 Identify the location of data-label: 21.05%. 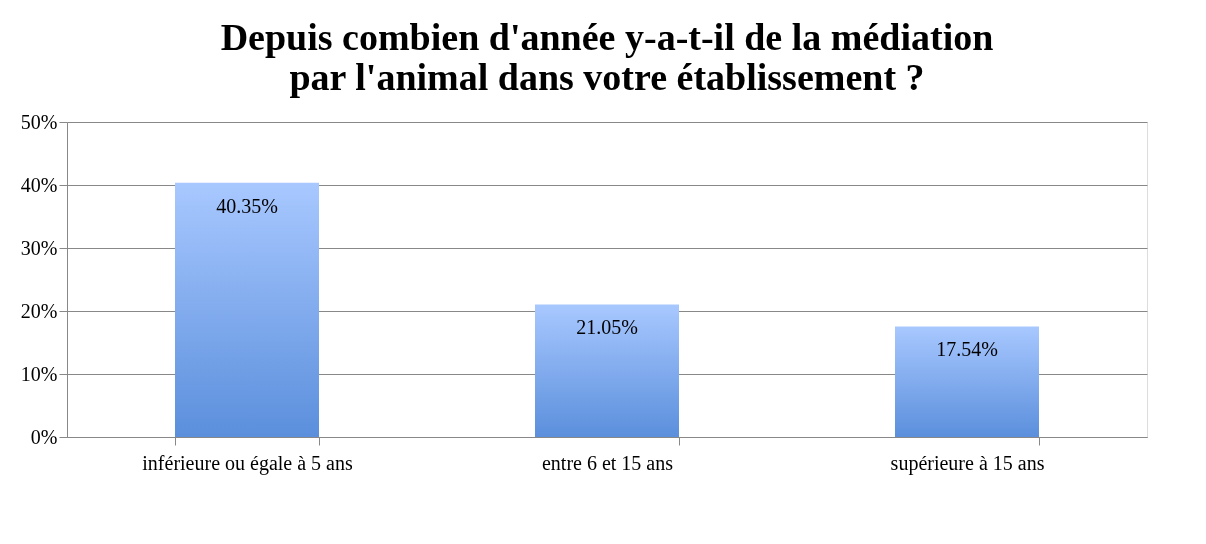
(607, 327).